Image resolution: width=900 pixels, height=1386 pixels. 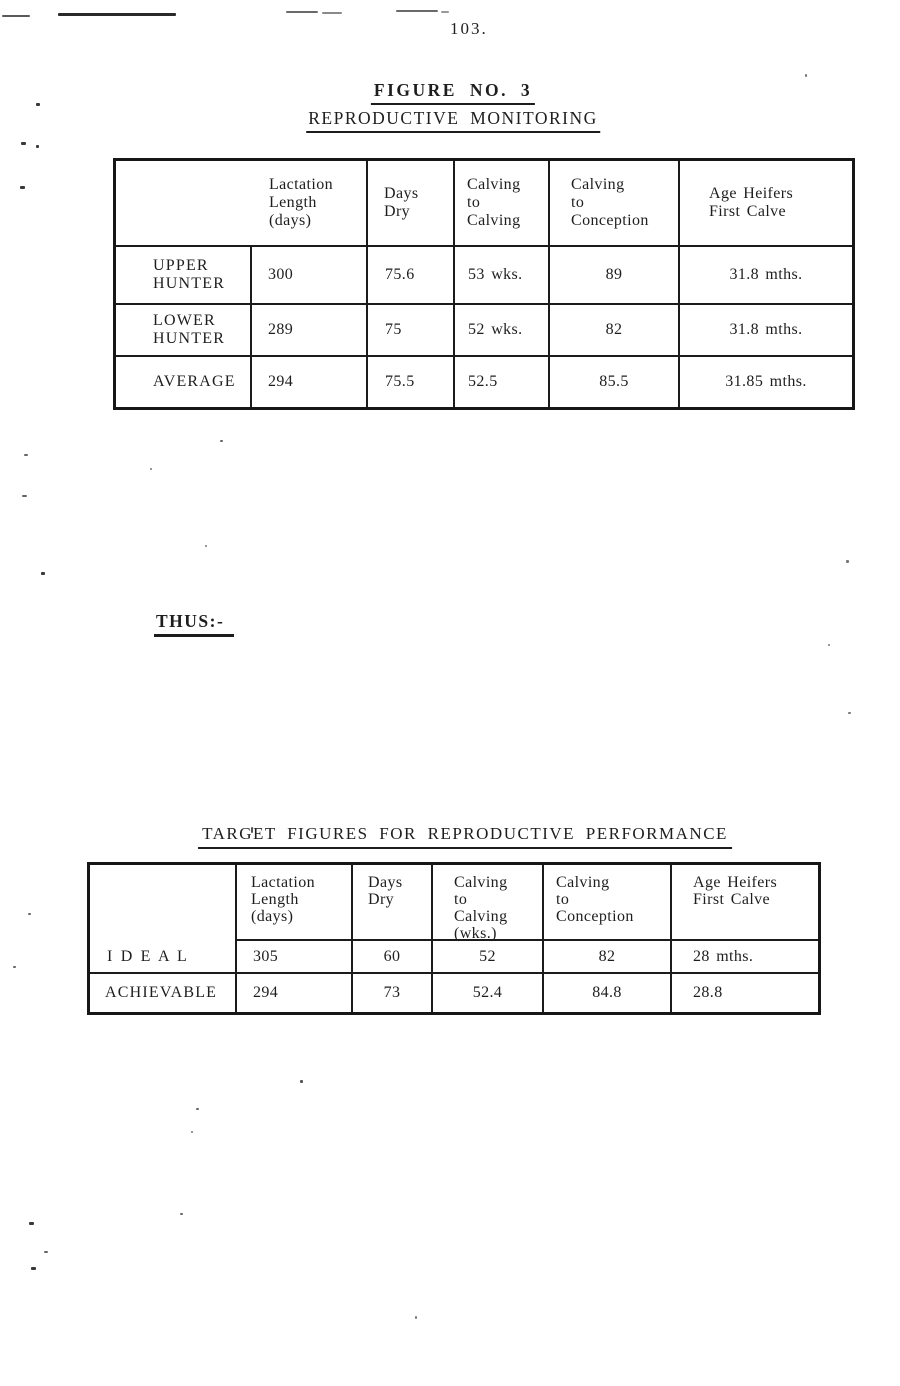 I want to click on table-cell: 28 mths., so click(x=745, y=957).